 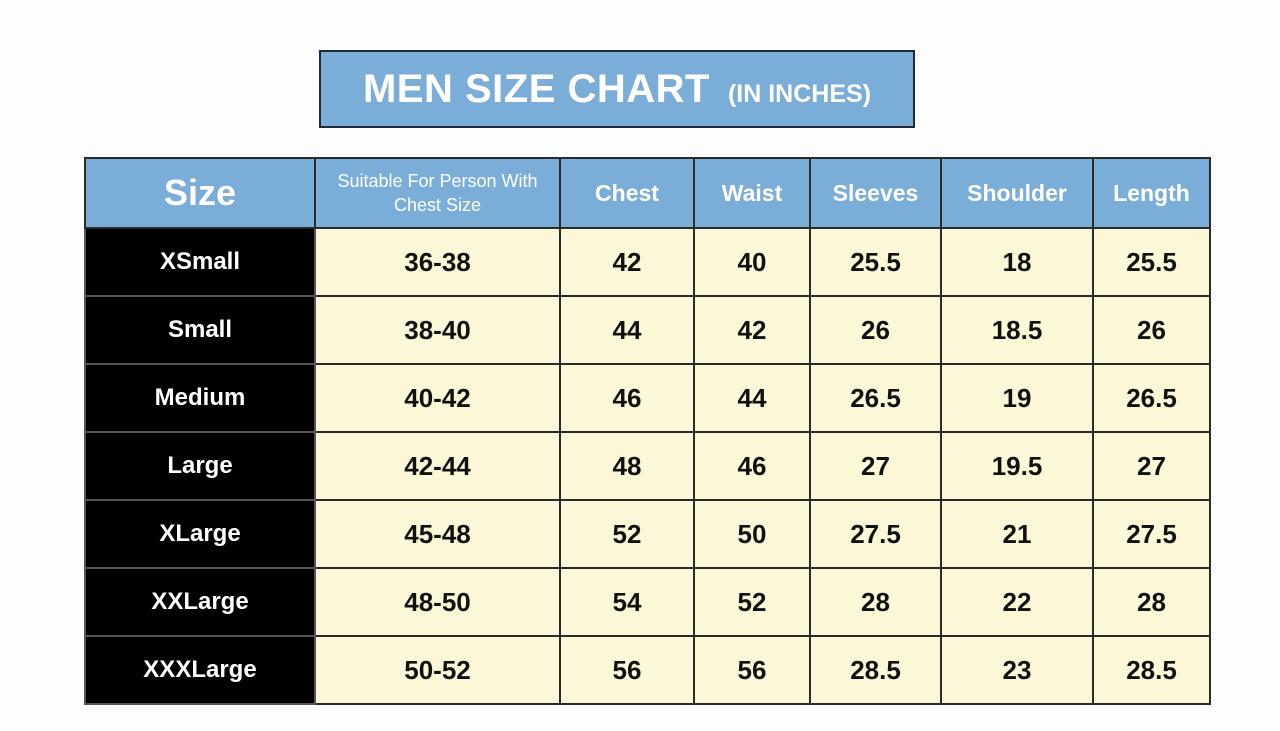 I want to click on cell-shoulder: 21, so click(x=1017, y=534).